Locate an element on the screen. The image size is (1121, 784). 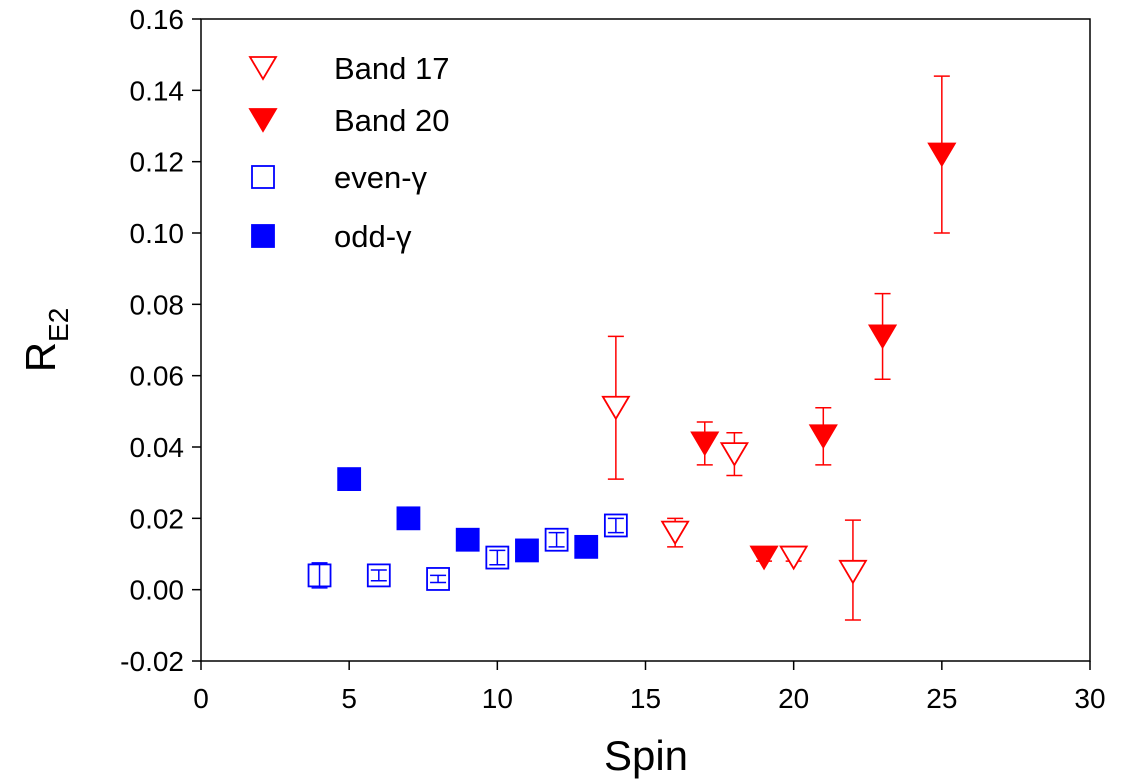
y-tick-label: -0.02 is located at coordinates (152, 661).